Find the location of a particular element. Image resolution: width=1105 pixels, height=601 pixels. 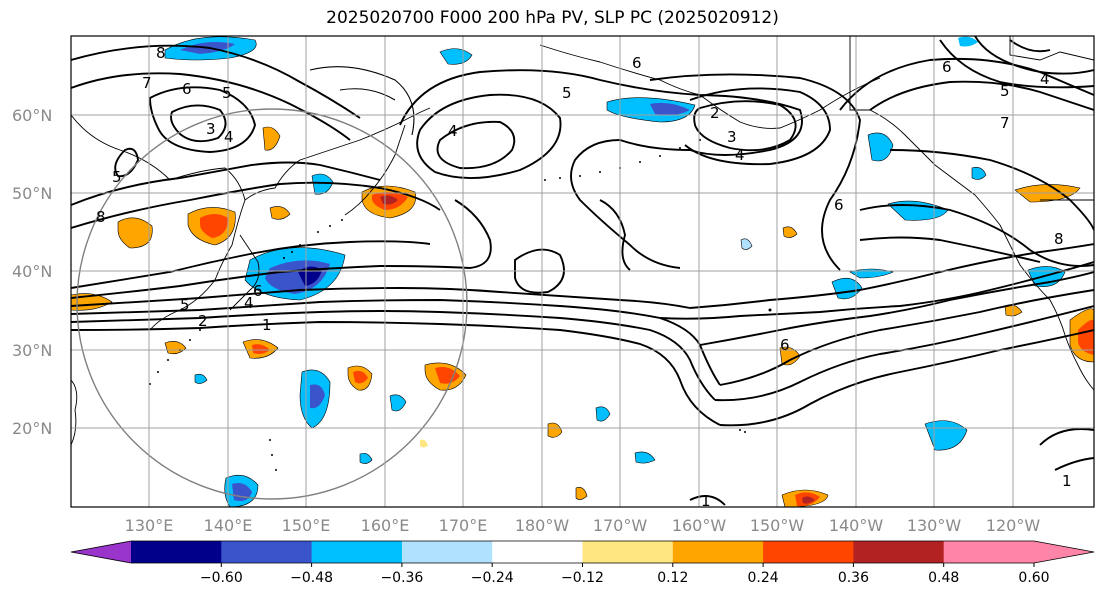

colorbar-tick-label: −0.60 is located at coordinates (221, 578).